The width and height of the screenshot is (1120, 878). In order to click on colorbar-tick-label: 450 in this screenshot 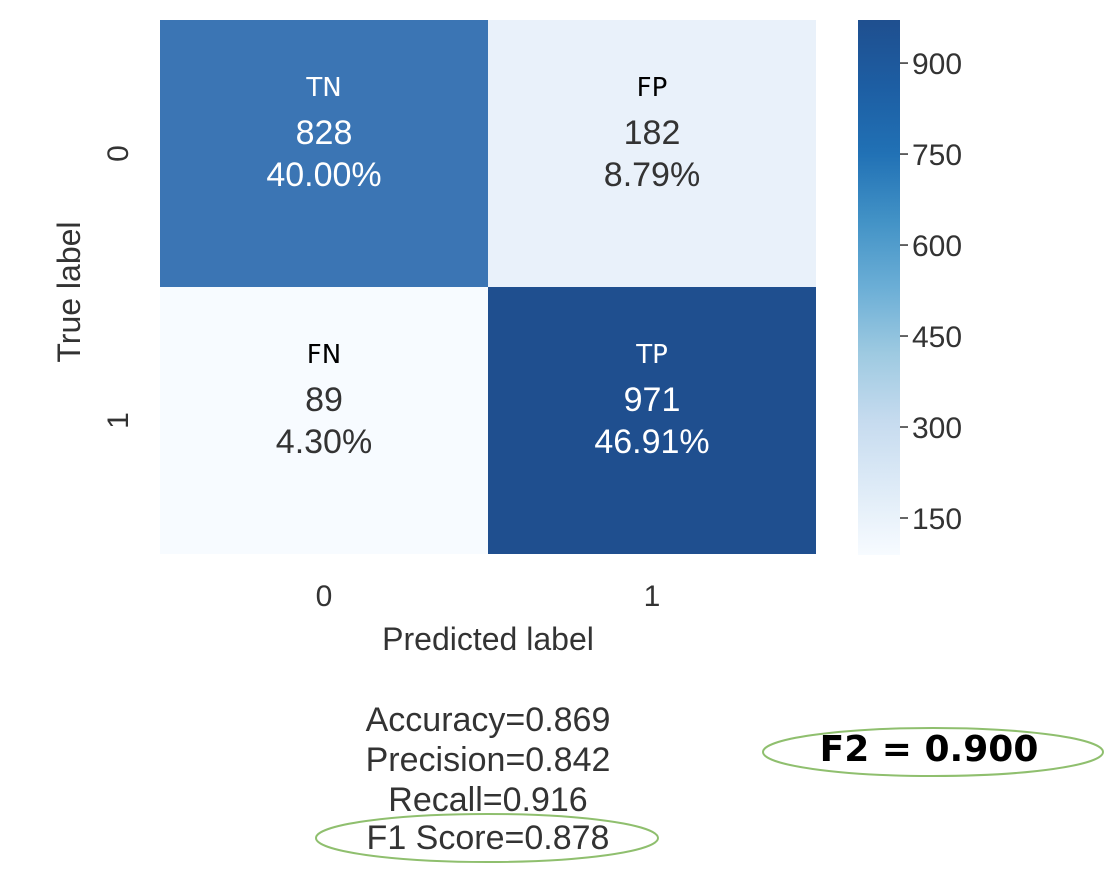, I will do `click(937, 337)`.